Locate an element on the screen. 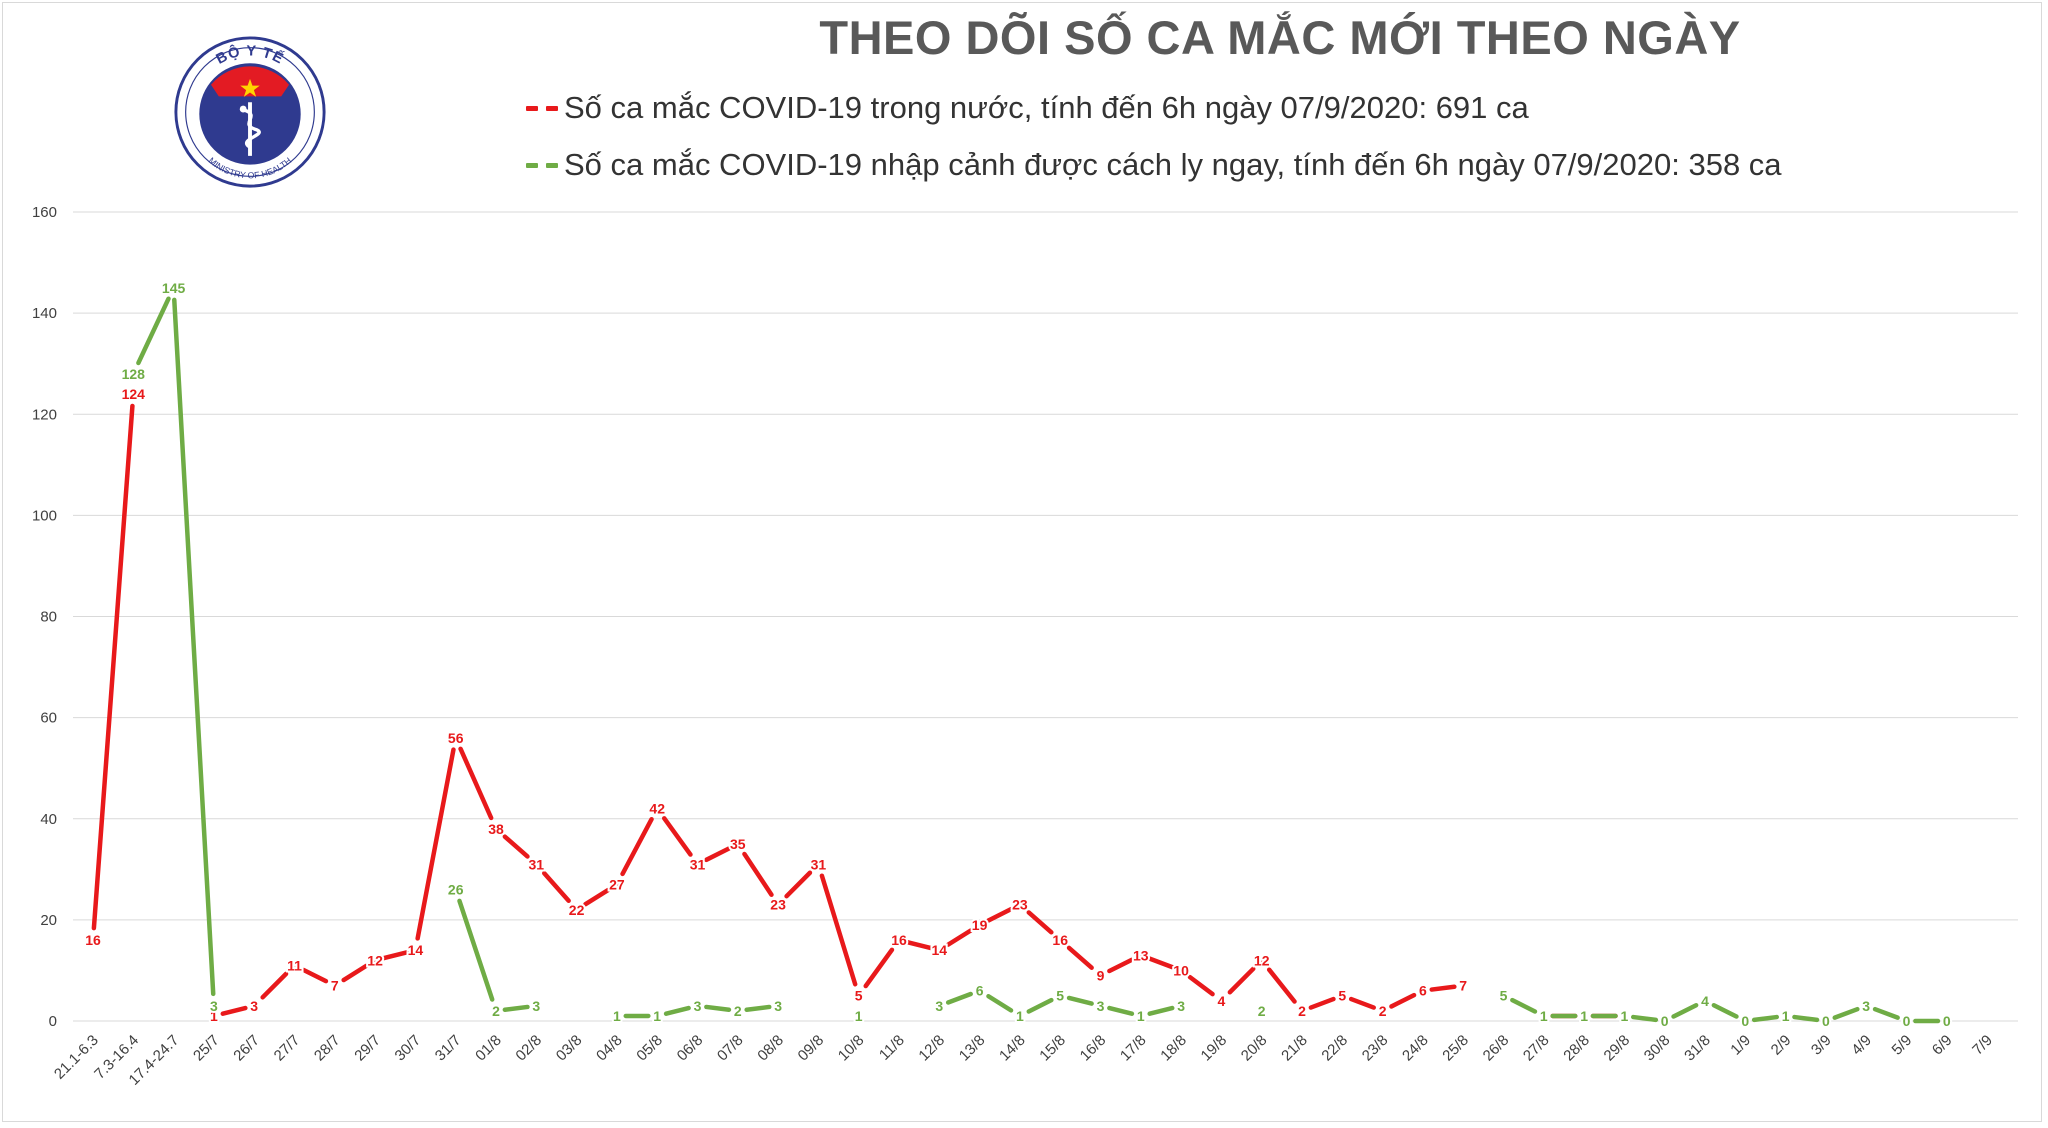 The height and width of the screenshot is (1128, 2048). domestic-data-label: 4 is located at coordinates (1222, 1001).